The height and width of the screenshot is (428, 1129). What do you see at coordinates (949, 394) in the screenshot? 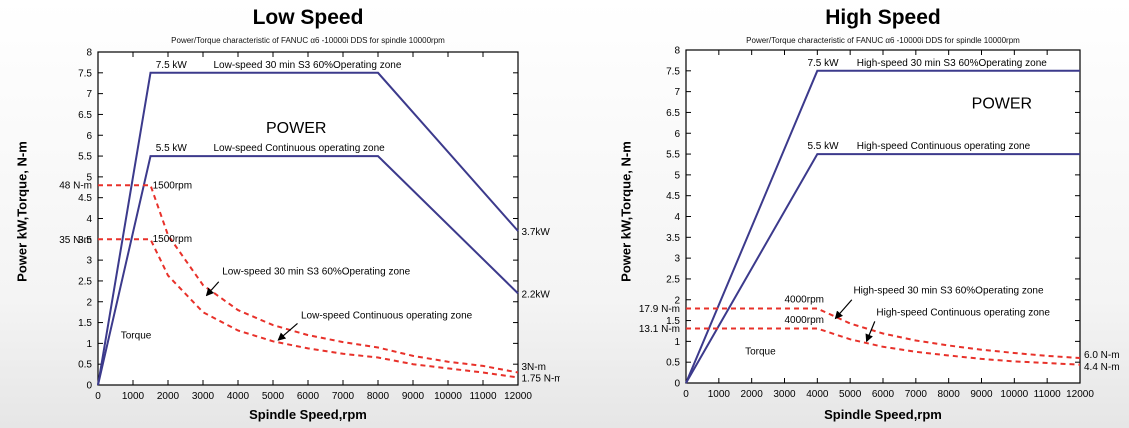
I see `x-tick-label: 8000` at bounding box center [949, 394].